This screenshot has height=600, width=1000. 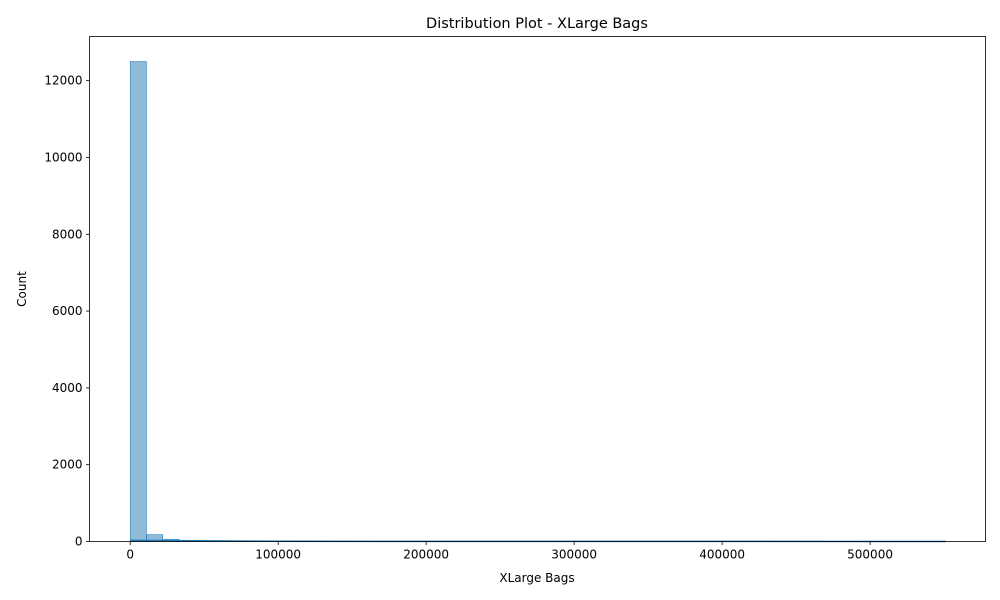 What do you see at coordinates (509, 551) in the screenshot?
I see `x-axis: 0 100000 200000 300000 400000 500000` at bounding box center [509, 551].